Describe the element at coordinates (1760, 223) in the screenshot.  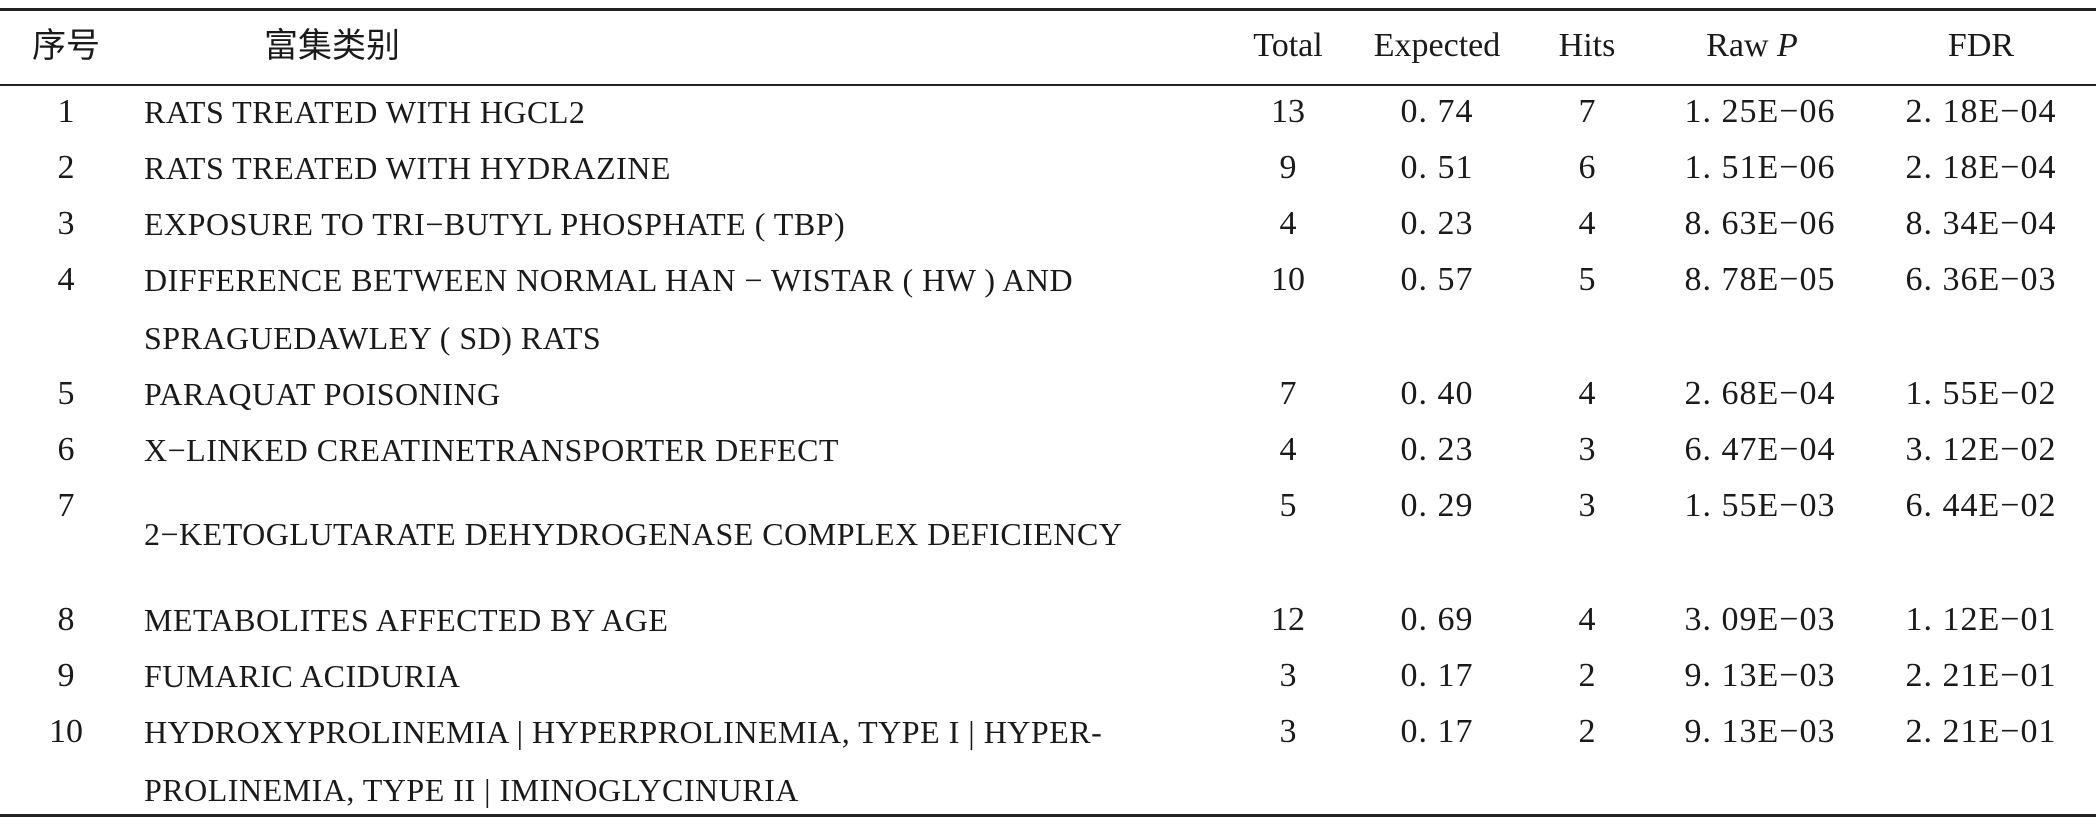
I see `row-raw-p: 8. 63E−06` at that location.